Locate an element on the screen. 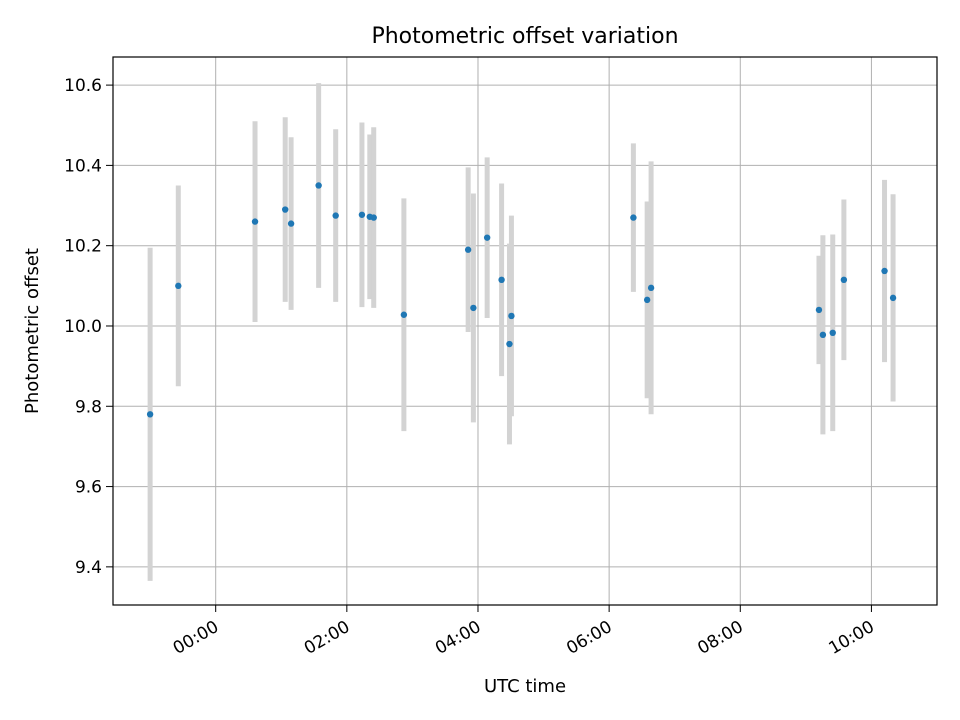 The height and width of the screenshot is (720, 960). y-tick-label: 10.0 is located at coordinates (83, 327).